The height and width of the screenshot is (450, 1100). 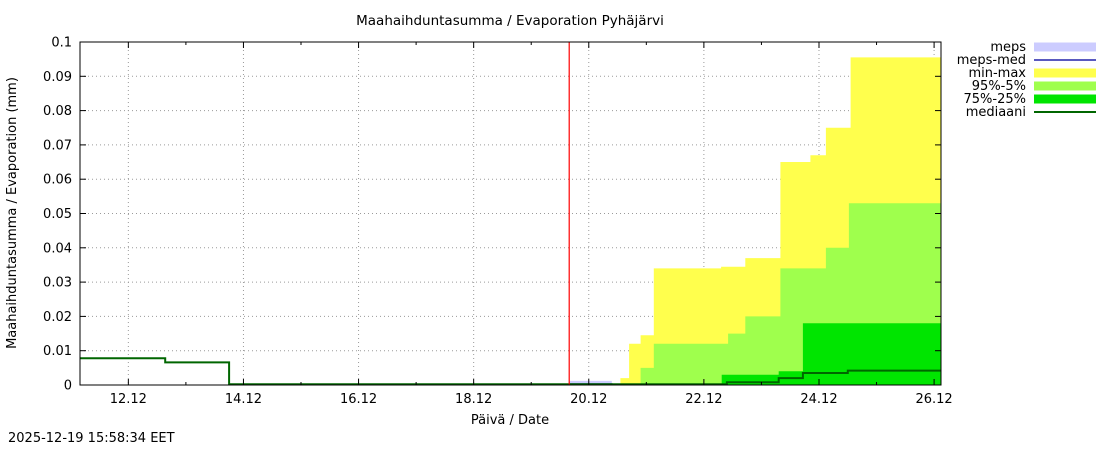 I want to click on x-tick-label: 14.12, so click(x=243, y=399).